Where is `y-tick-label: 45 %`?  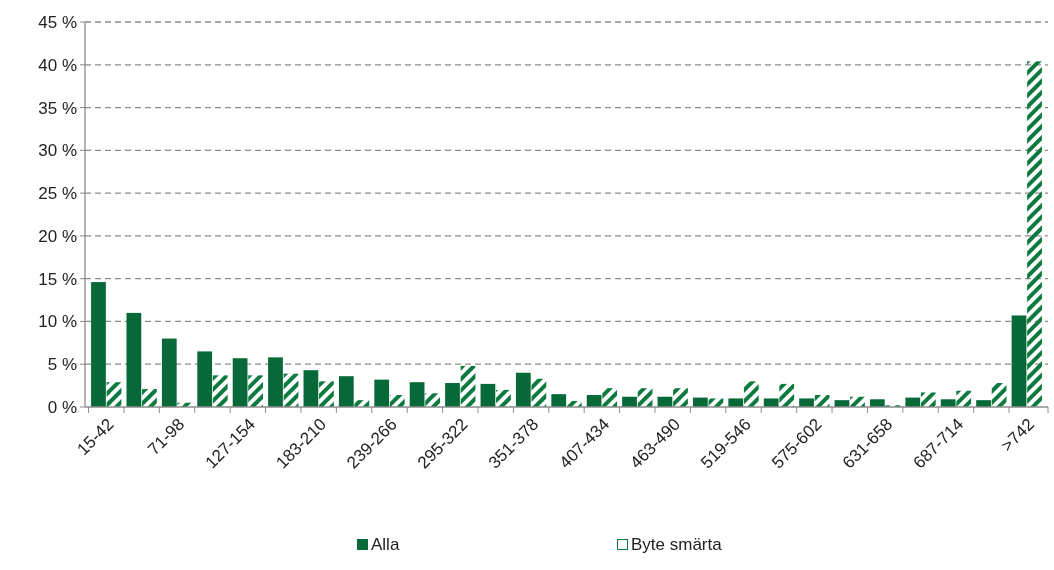 y-tick-label: 45 % is located at coordinates (57, 22).